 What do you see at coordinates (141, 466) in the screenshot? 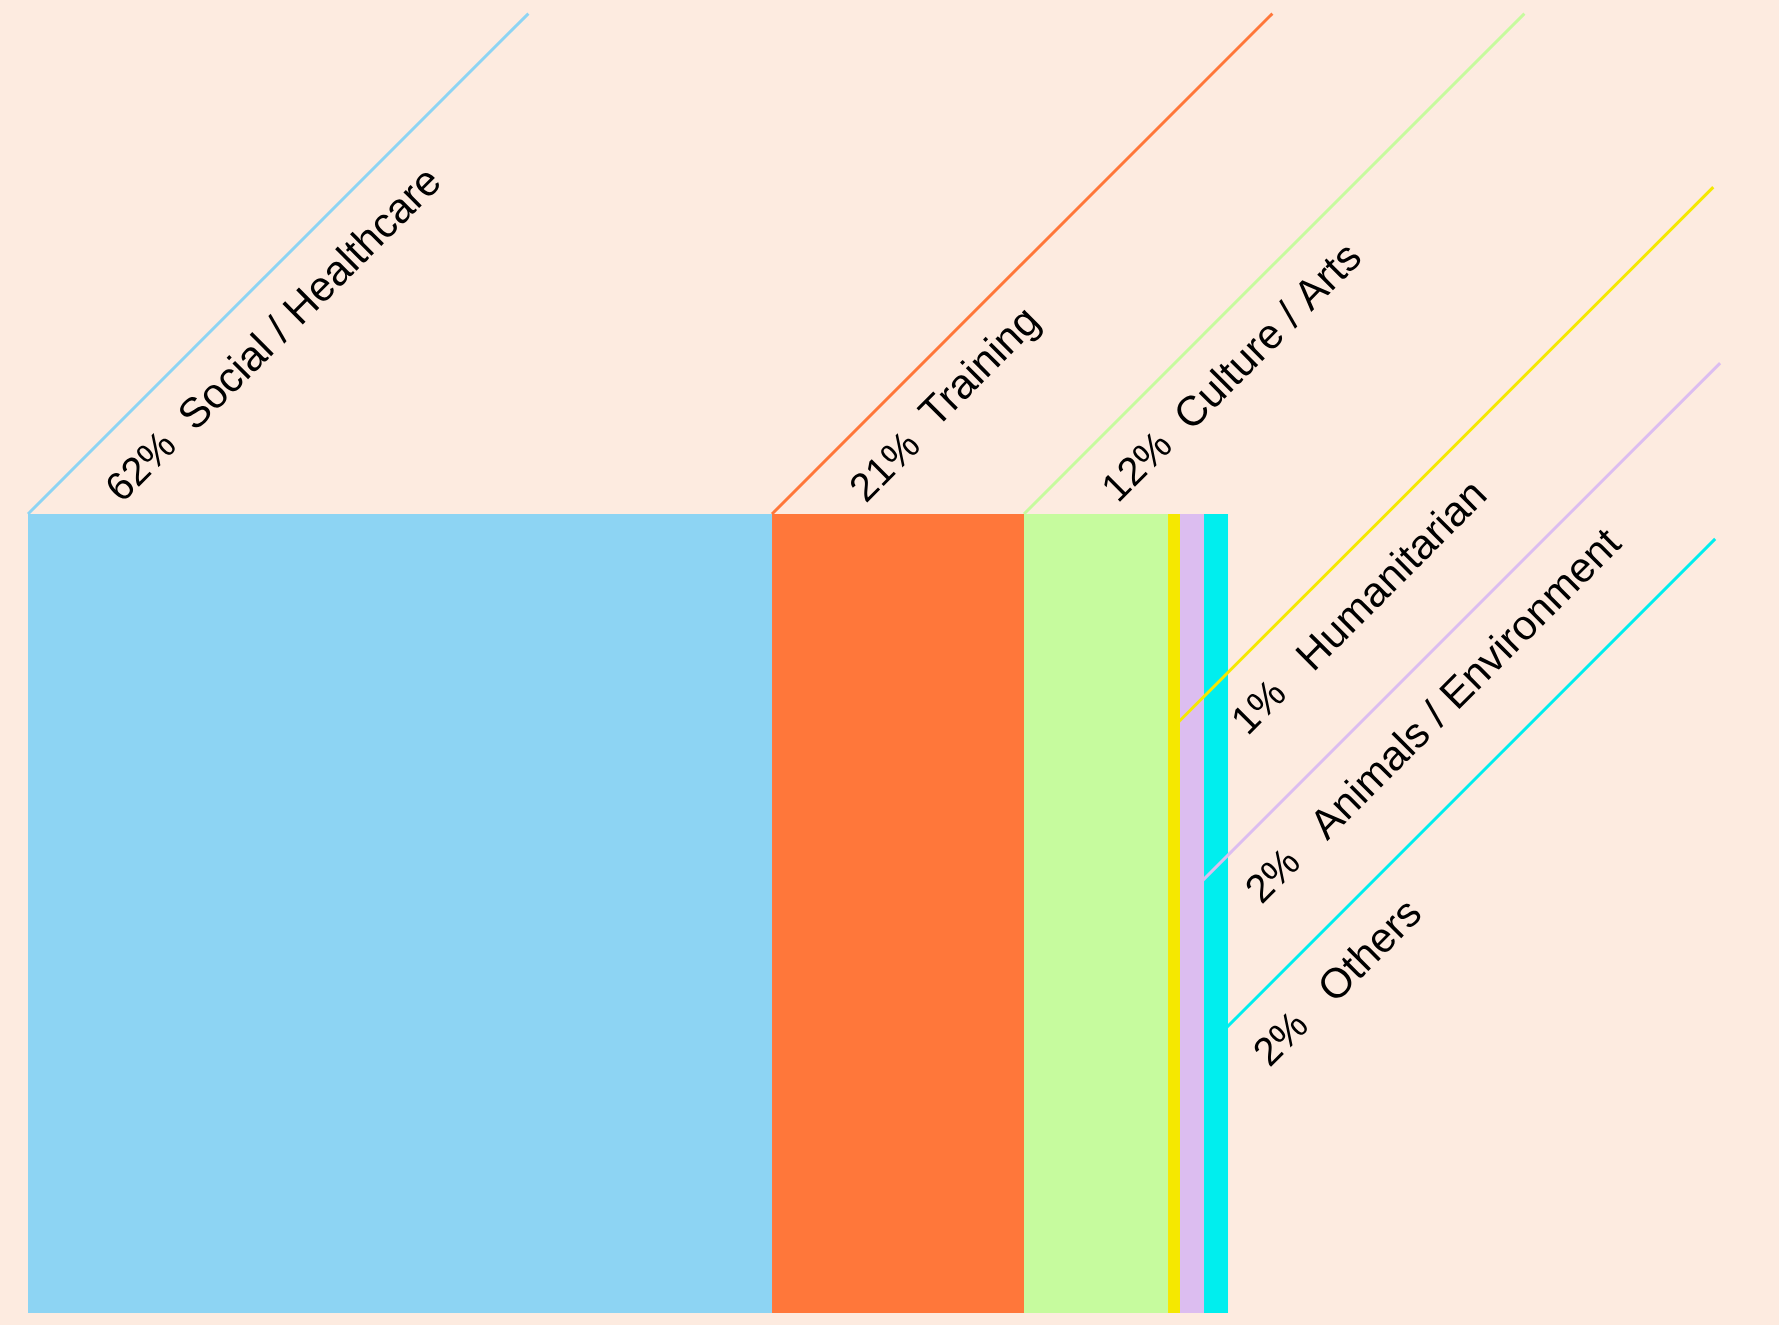
I see `data-label: 62%` at bounding box center [141, 466].